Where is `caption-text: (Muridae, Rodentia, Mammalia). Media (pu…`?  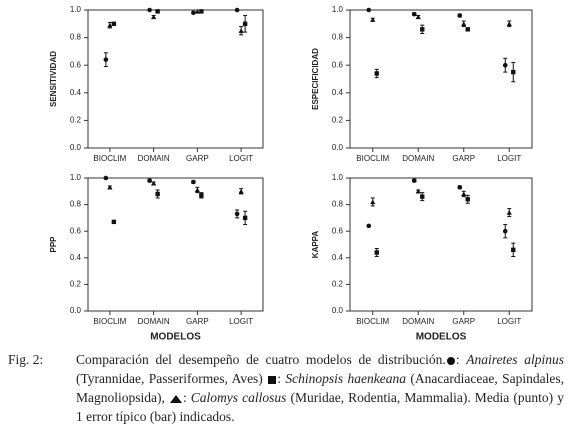 caption-text: (Muridae, Rodentia, Mammalia). Media (pu… is located at coordinates (320, 407).